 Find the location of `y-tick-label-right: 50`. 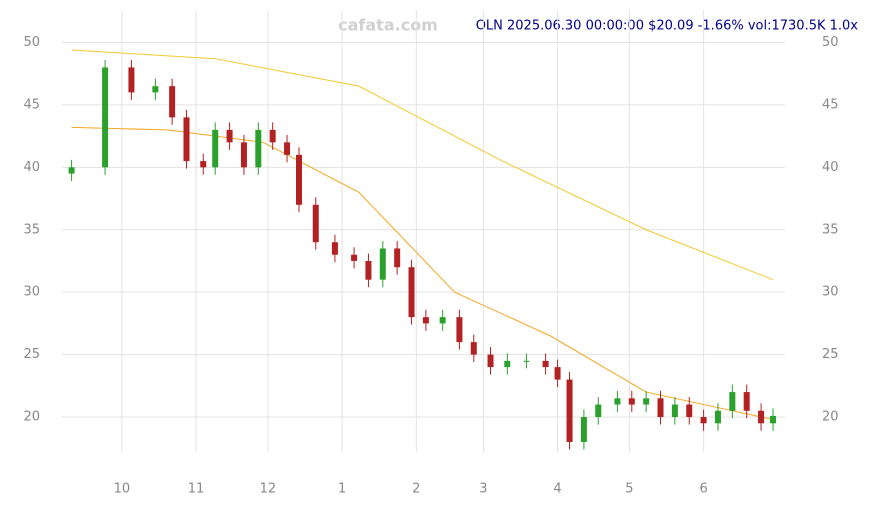

y-tick-label-right: 50 is located at coordinates (830, 42).